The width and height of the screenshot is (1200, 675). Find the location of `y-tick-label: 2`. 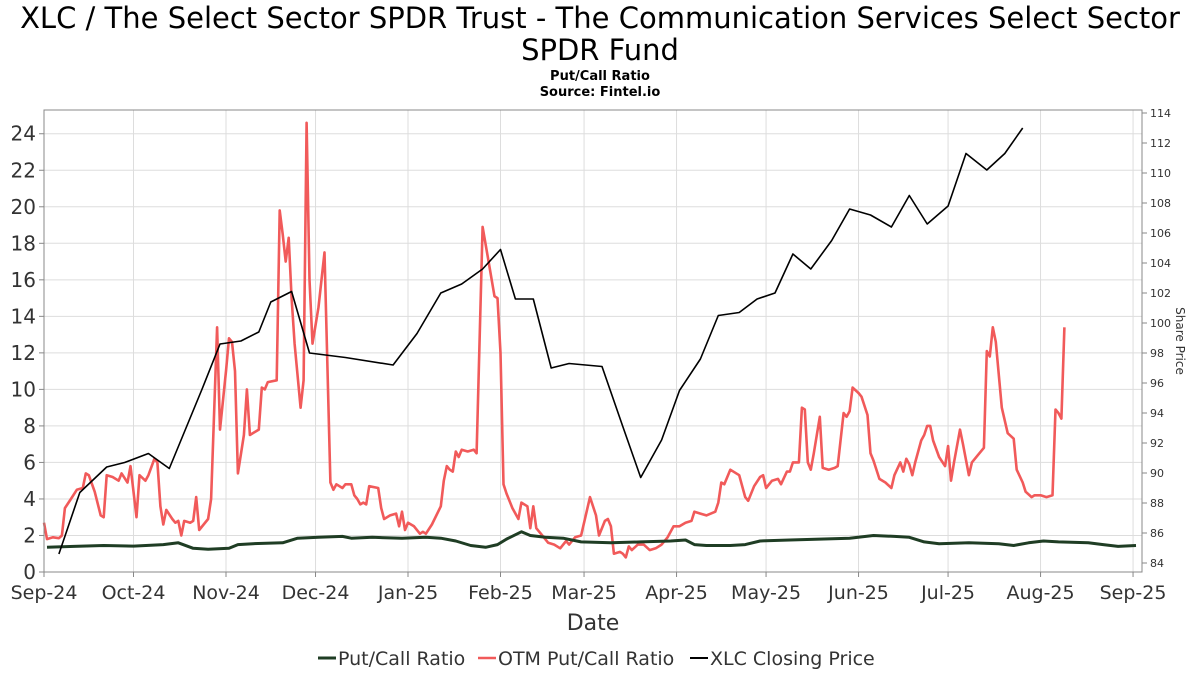

y-tick-label: 2 is located at coordinates (29, 535).